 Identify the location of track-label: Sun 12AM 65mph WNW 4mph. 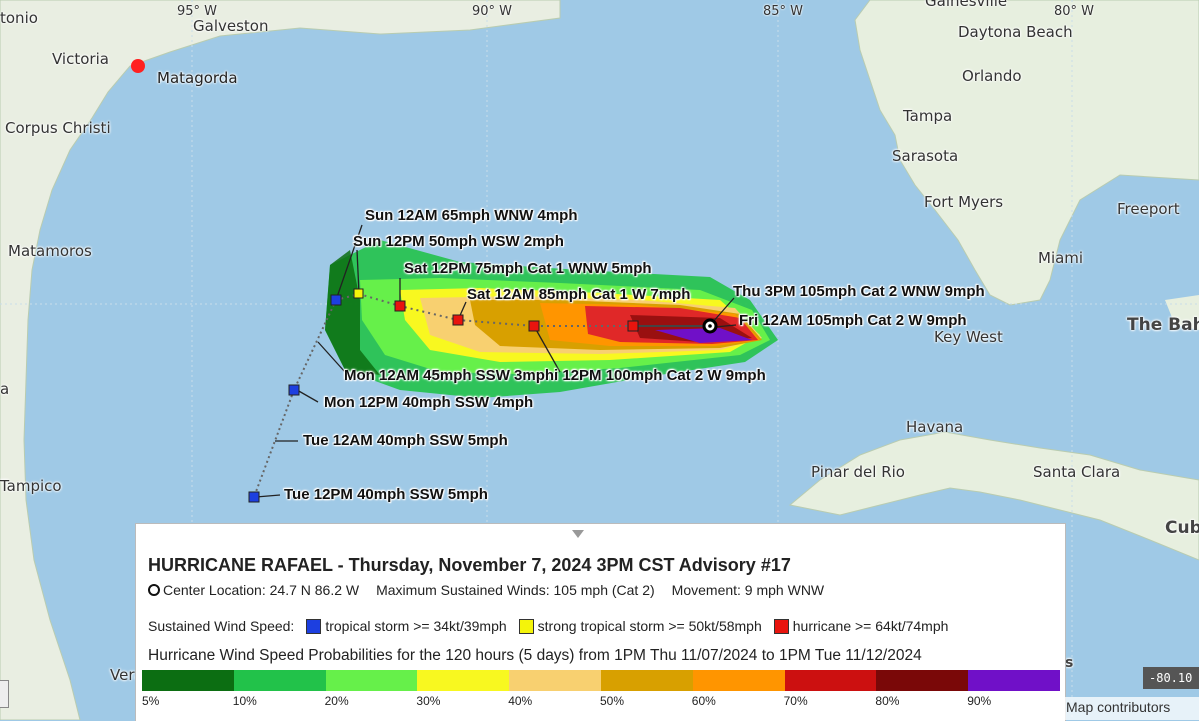
(471, 215).